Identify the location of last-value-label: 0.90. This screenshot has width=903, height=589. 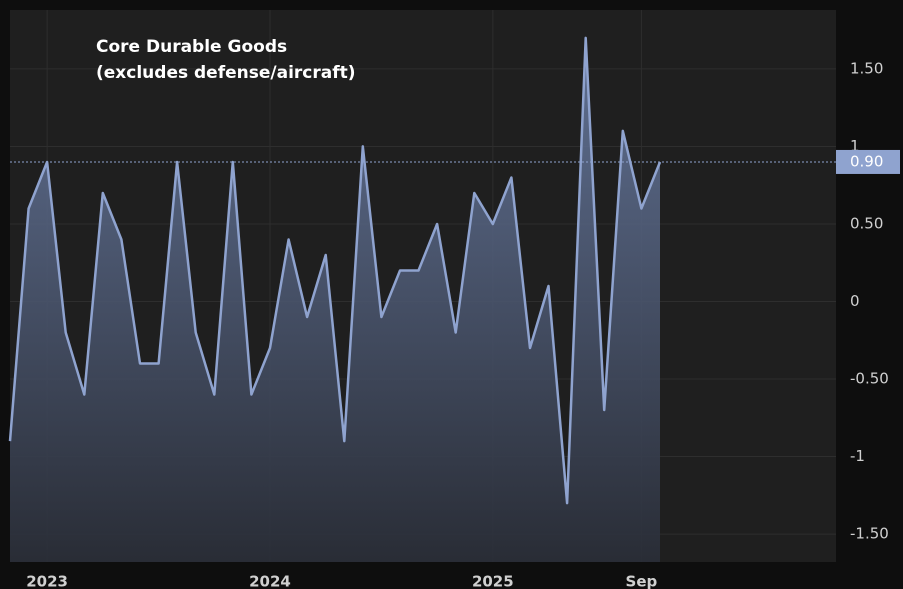
(866, 161).